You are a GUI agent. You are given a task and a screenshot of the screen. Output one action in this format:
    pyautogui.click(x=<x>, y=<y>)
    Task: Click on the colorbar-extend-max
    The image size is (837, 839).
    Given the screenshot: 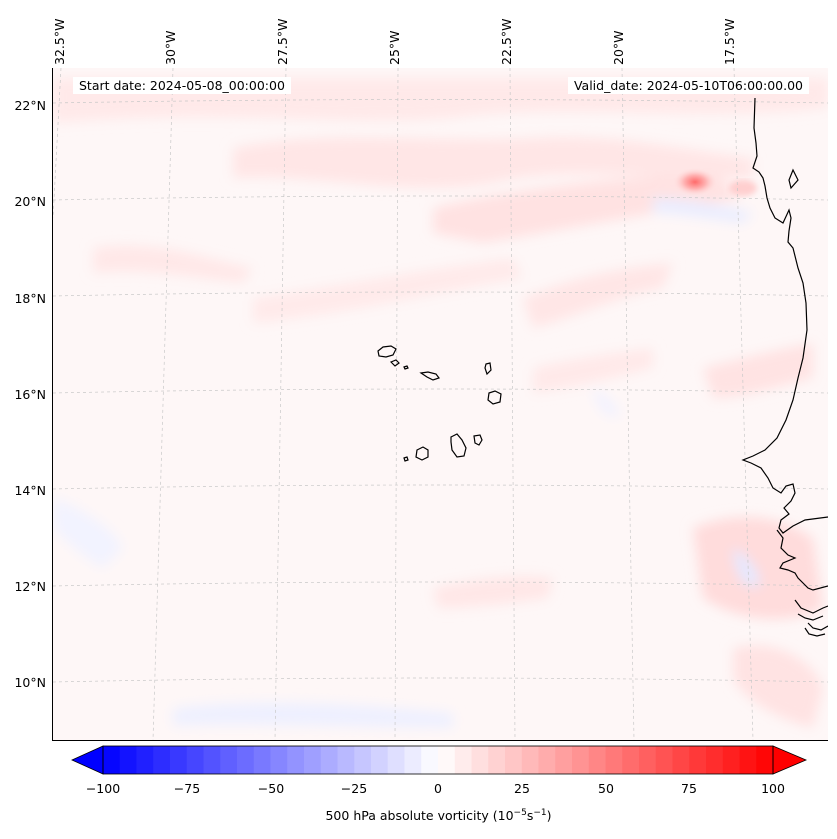 What is the action you would take?
    pyautogui.click(x=790, y=760)
    